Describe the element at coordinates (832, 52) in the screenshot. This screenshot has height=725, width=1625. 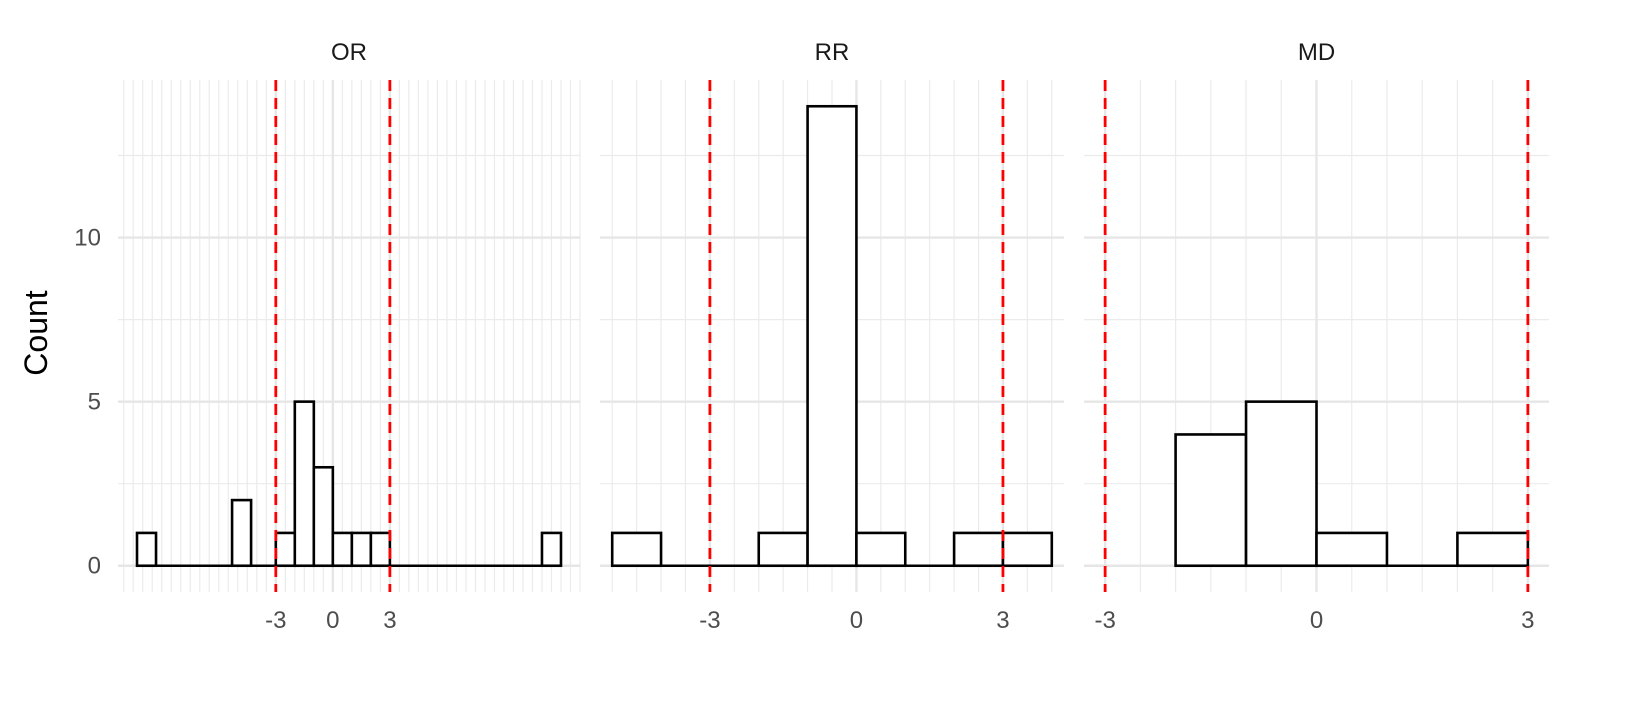
I see `facet-title: RR` at that location.